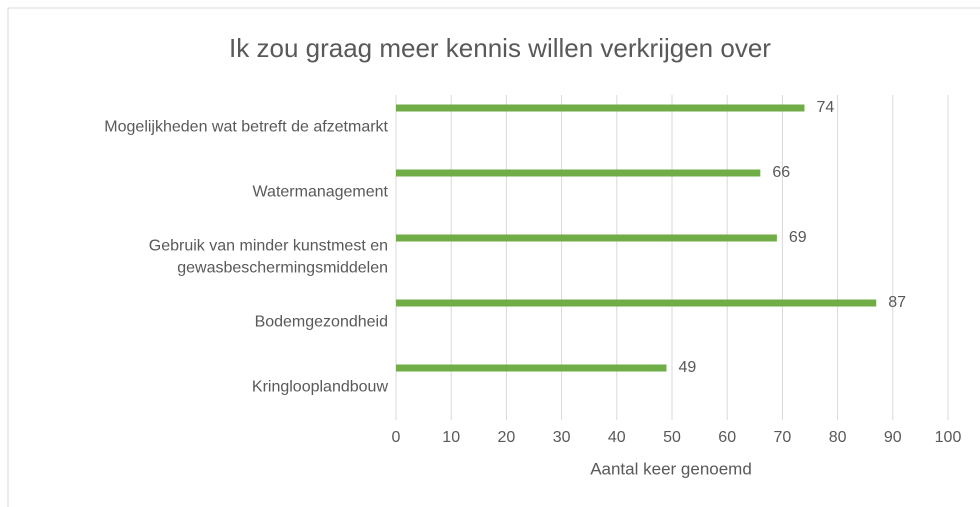  Describe the element at coordinates (671, 468) in the screenshot. I see `x-axis-label: Aantal keer genoemd` at that location.